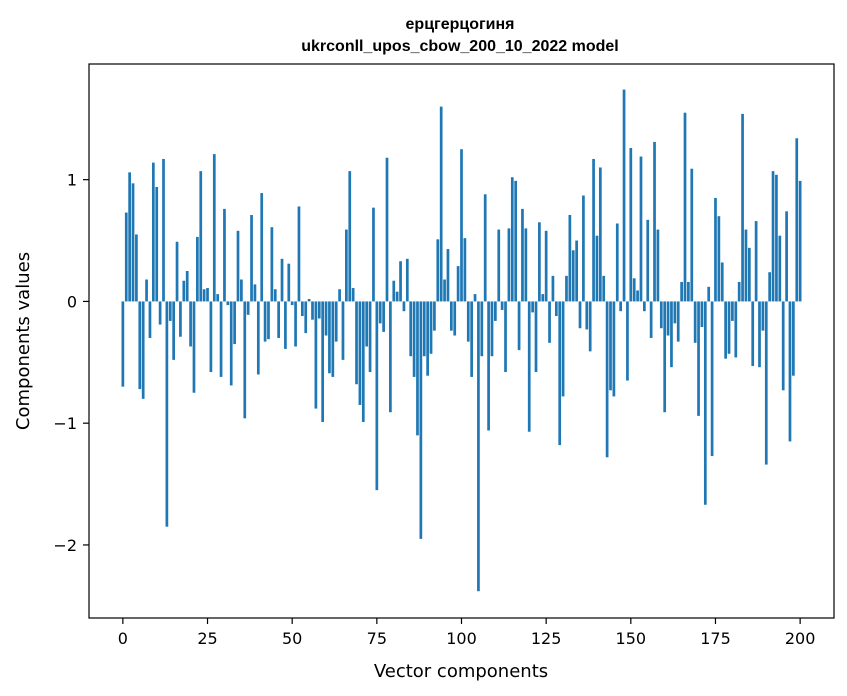 The image size is (847, 696). I want to click on y-axis-label: Components values, so click(23, 341).